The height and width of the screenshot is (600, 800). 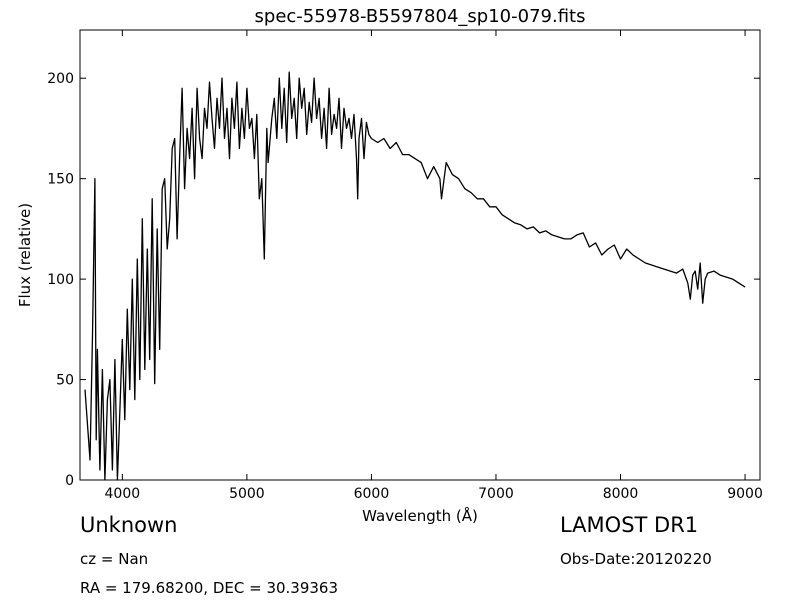 I want to click on coordinates-text: RA = 179.68200, DEC = 30.39363, so click(x=209, y=588).